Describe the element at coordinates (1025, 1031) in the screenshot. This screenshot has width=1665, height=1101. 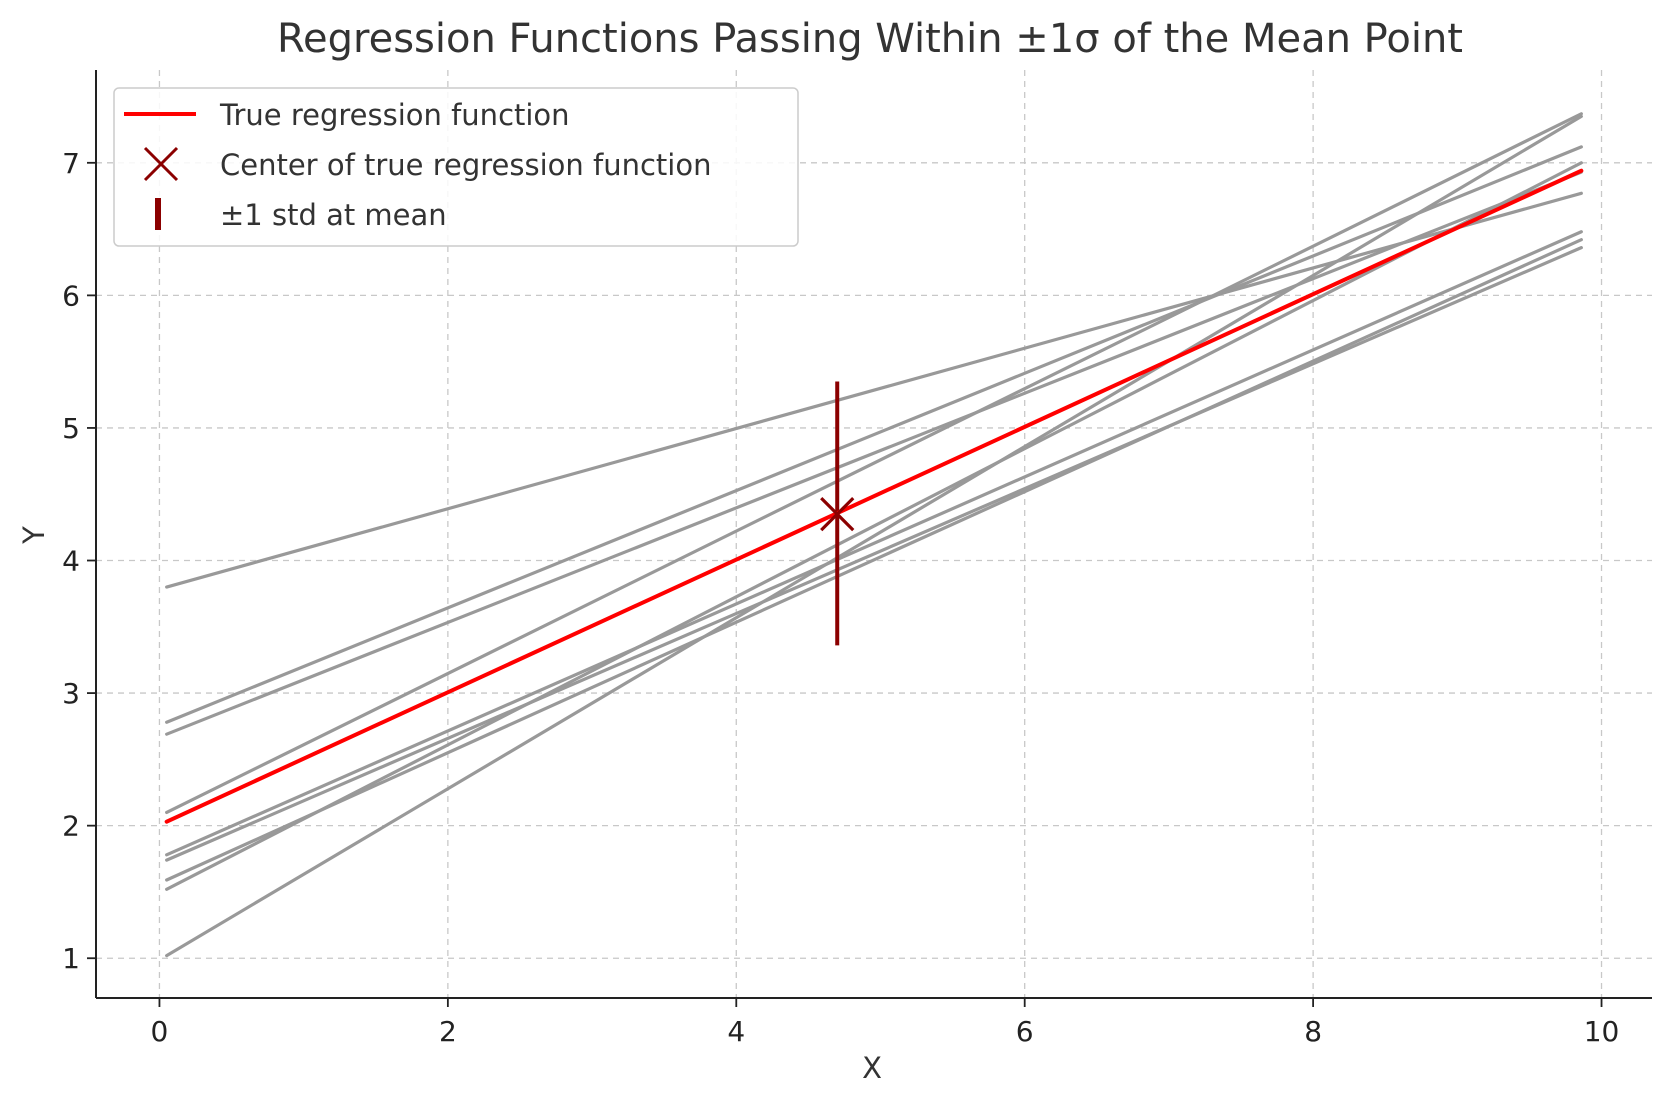
I see `x-tick-label: 6` at that location.